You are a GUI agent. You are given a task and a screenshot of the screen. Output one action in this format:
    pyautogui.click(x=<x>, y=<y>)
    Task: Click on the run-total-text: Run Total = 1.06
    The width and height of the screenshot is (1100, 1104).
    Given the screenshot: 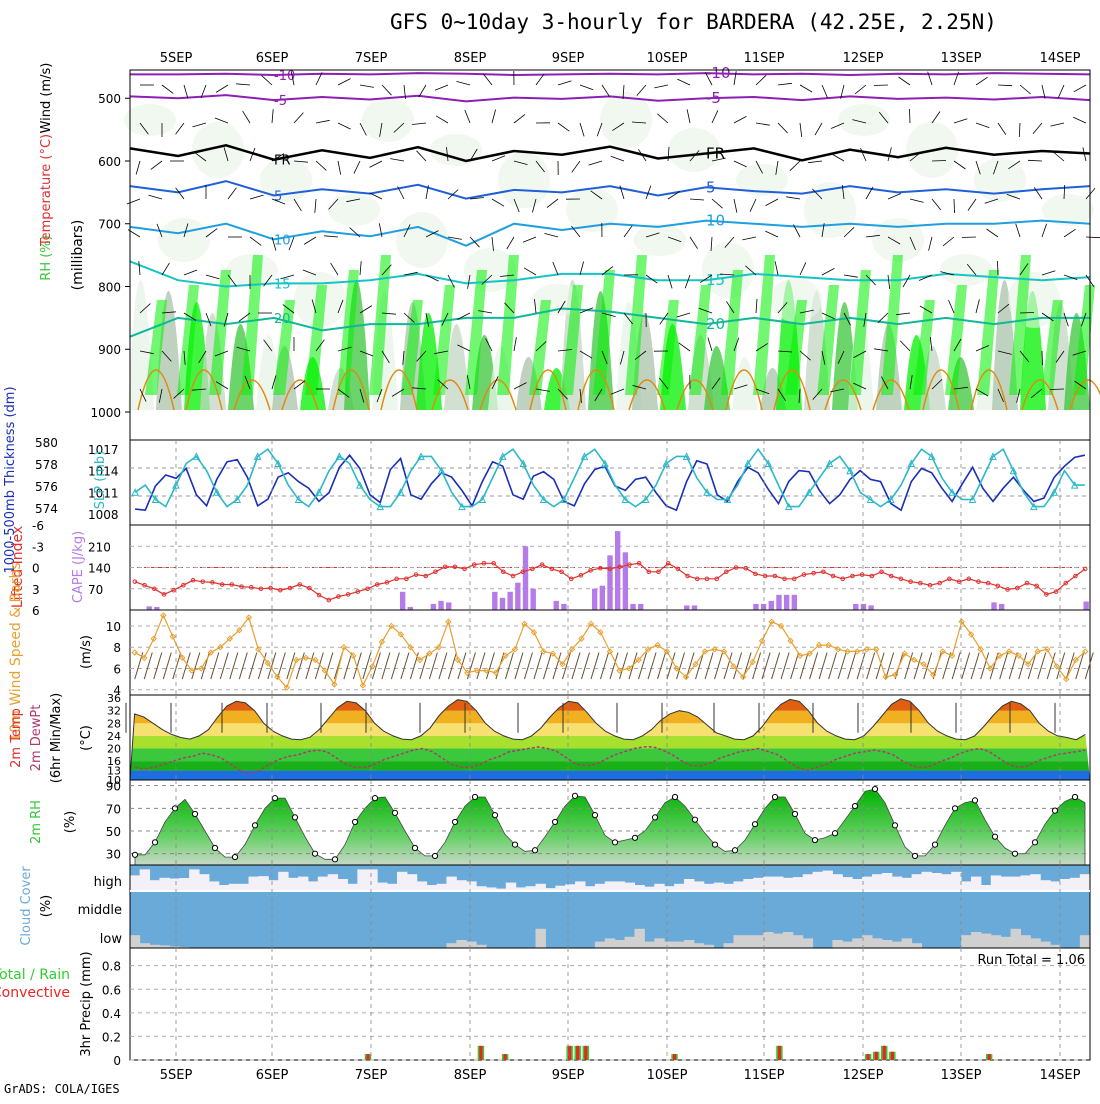 What is the action you would take?
    pyautogui.click(x=1031, y=960)
    